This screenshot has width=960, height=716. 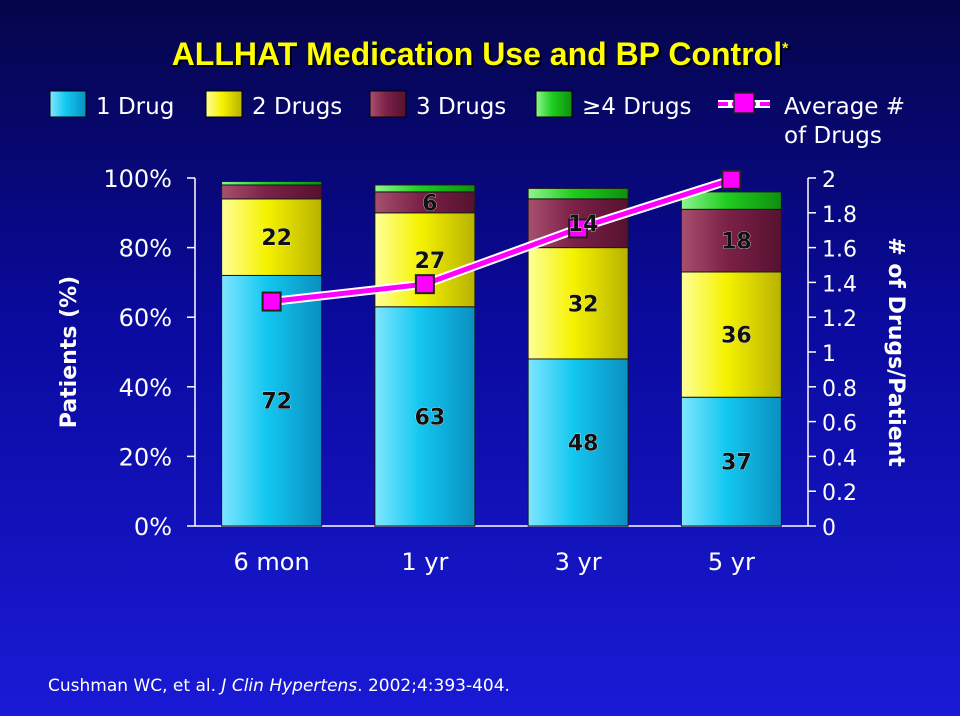 I want to click on citation-authors: Cushman WC, et al., so click(x=132, y=686).